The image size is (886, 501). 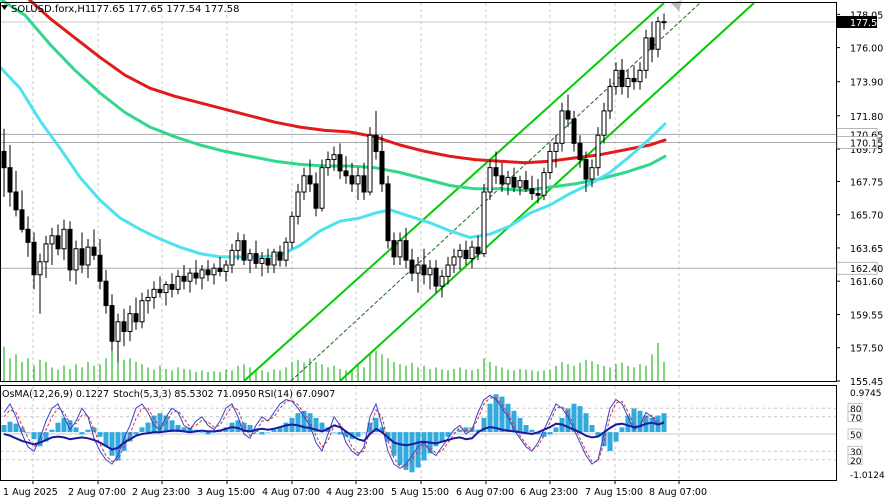 I want to click on volume-bars, so click(x=334, y=362).